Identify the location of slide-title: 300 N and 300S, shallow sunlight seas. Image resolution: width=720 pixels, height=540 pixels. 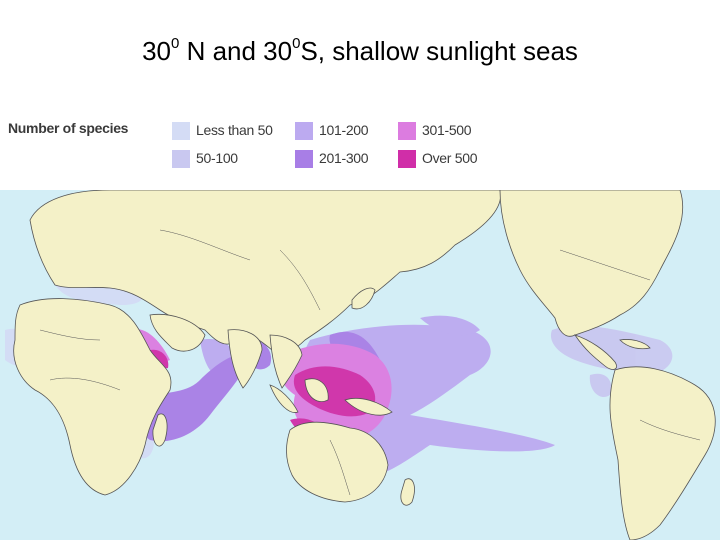
(360, 51).